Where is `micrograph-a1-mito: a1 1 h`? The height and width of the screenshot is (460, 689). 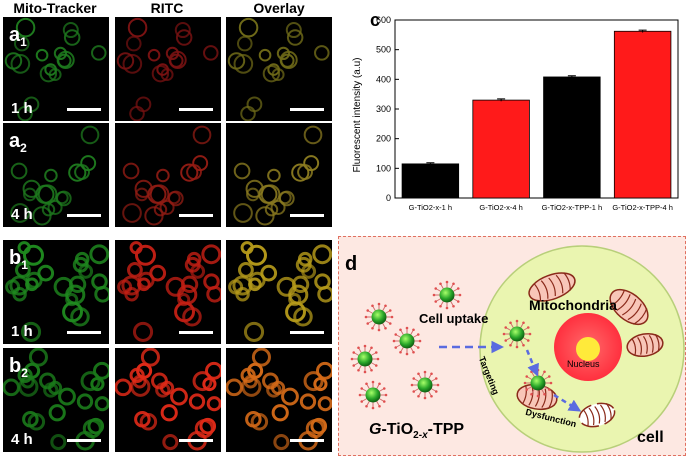 micrograph-a1-mito: a1 1 h is located at coordinates (56, 69).